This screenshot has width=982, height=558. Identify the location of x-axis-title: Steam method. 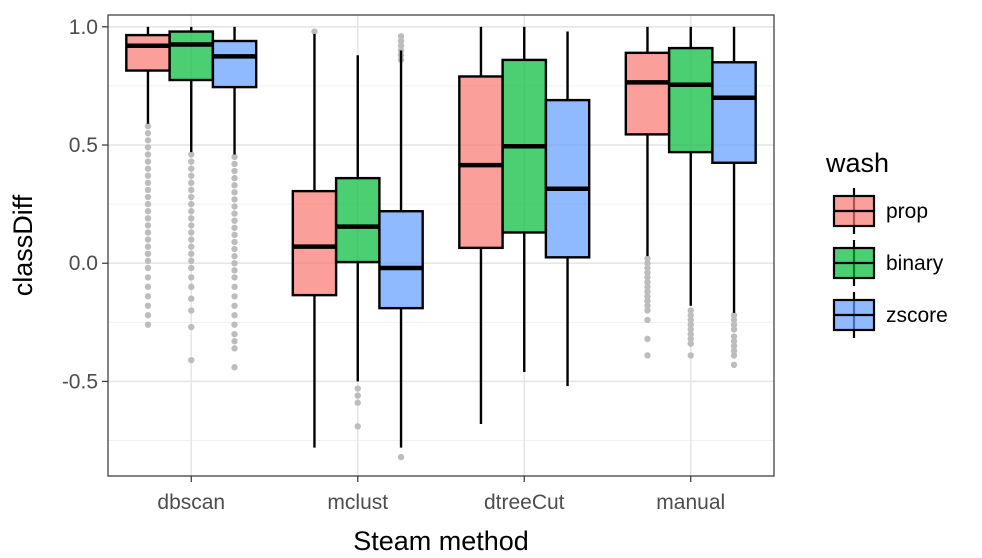
(441, 541).